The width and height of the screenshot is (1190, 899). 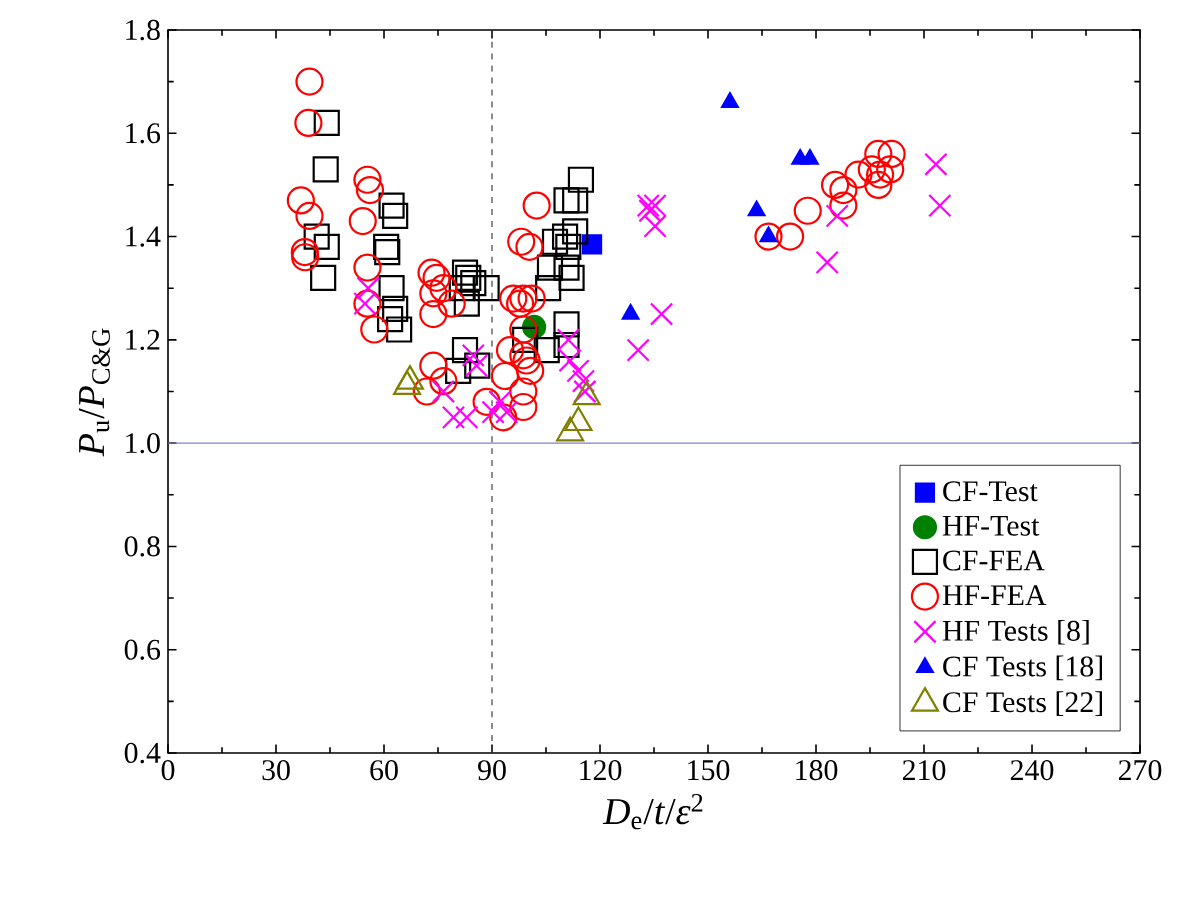 What do you see at coordinates (142, 546) in the screenshot?
I see `y-tick-label: 0.8` at bounding box center [142, 546].